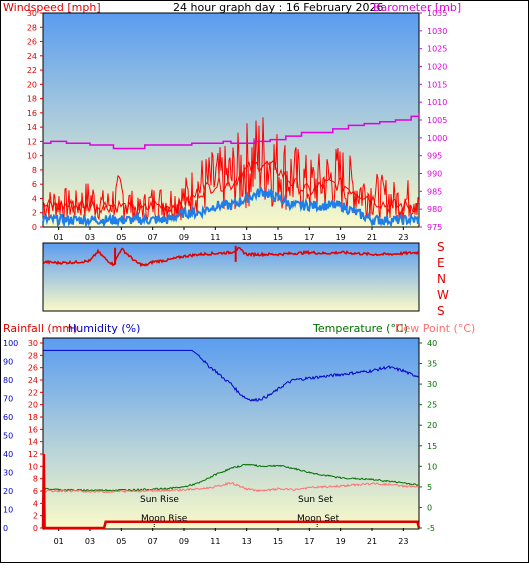 This screenshot has width=529, height=568. I want to click on barometer-tick-label: 975, so click(434, 227).